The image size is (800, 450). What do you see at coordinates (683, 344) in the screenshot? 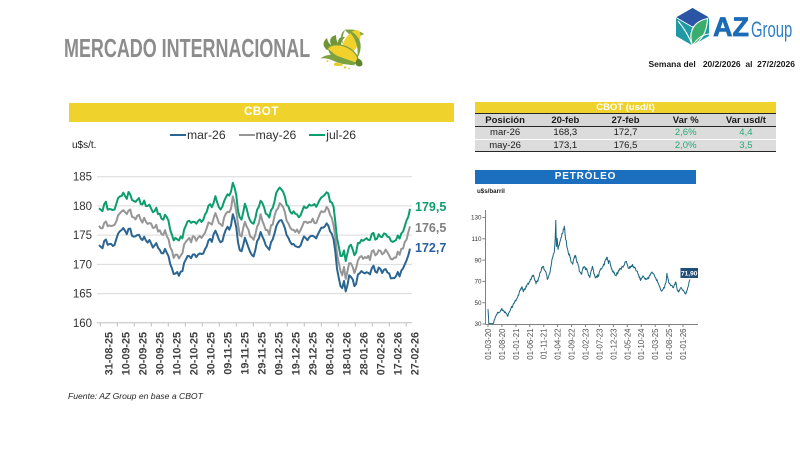
I see `svg-text: 01-01-26` at bounding box center [683, 344].